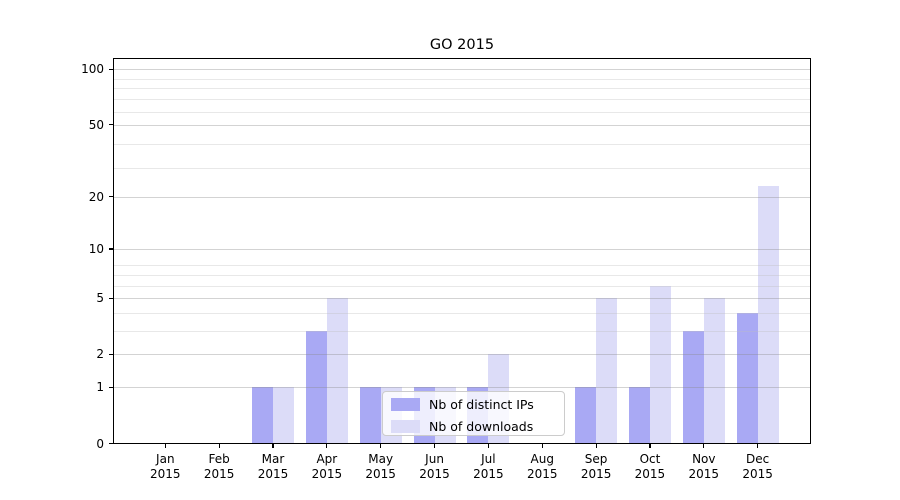 The height and width of the screenshot is (500, 900). What do you see at coordinates (757, 466) in the screenshot?
I see `x-tick-label: Dec 2015` at bounding box center [757, 466].